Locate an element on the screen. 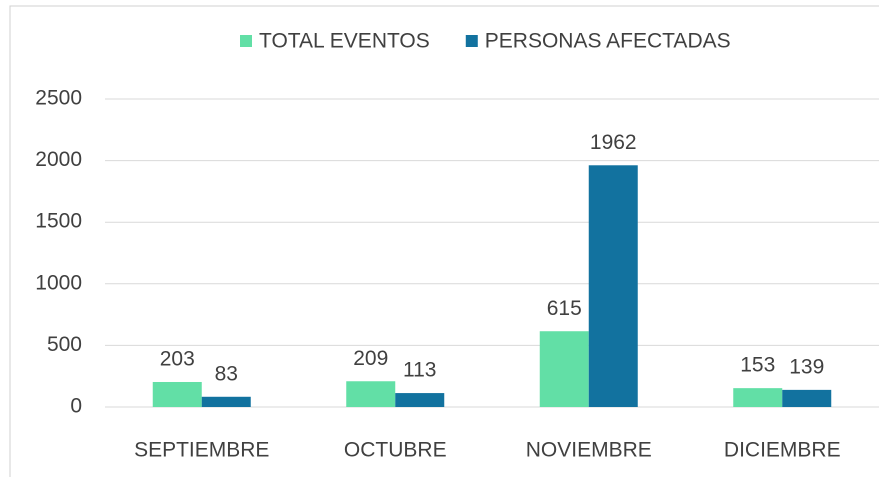 The image size is (879, 477). data-label: 113 is located at coordinates (419, 370).